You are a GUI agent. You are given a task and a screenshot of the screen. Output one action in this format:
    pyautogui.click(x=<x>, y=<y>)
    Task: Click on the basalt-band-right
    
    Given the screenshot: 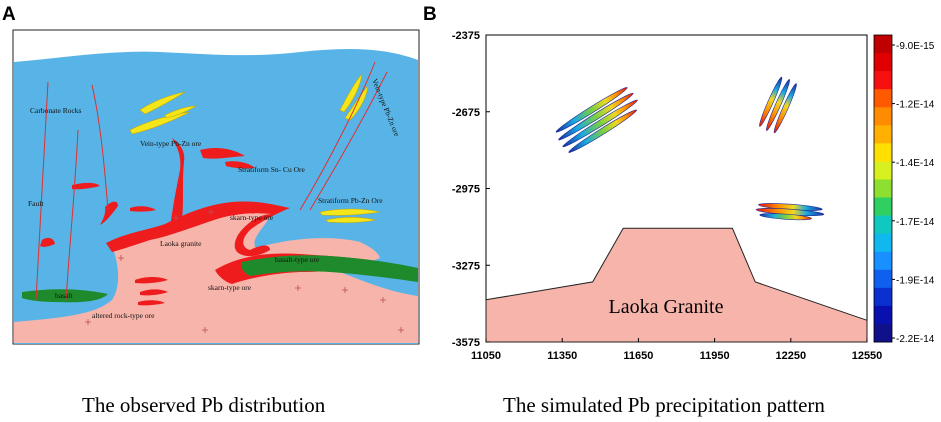 What is the action you would take?
    pyautogui.click(x=329, y=268)
    